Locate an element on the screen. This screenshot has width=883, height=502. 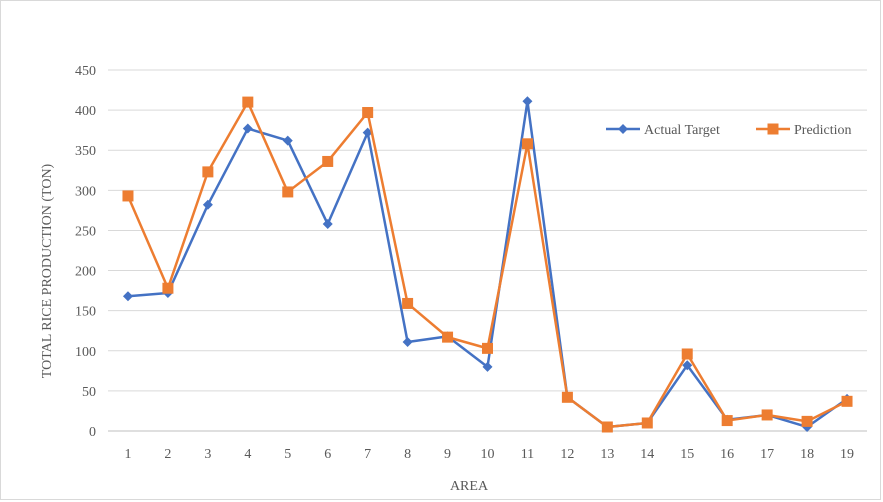
x-tick-label: 12 is located at coordinates (567, 454).